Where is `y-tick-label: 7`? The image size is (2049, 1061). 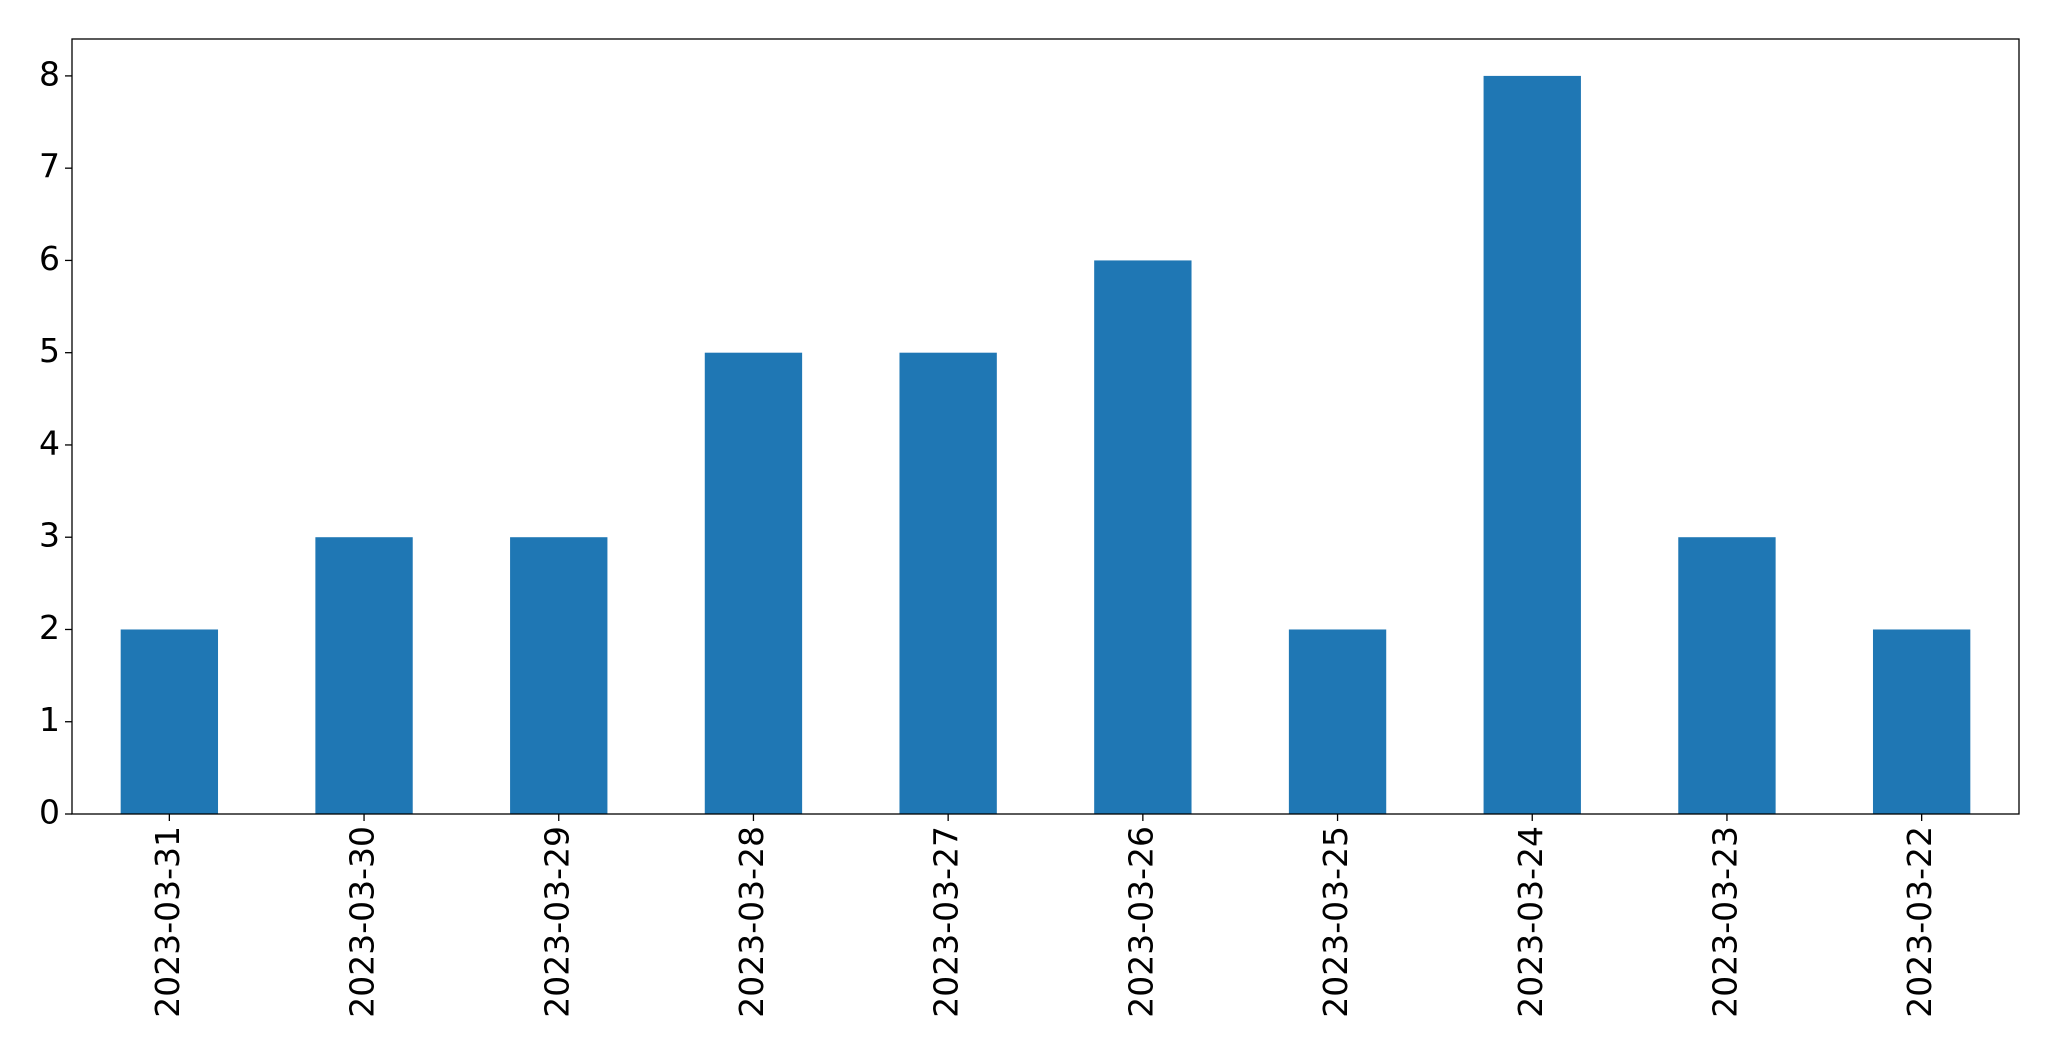
y-tick-label: 7 is located at coordinates (49, 166).